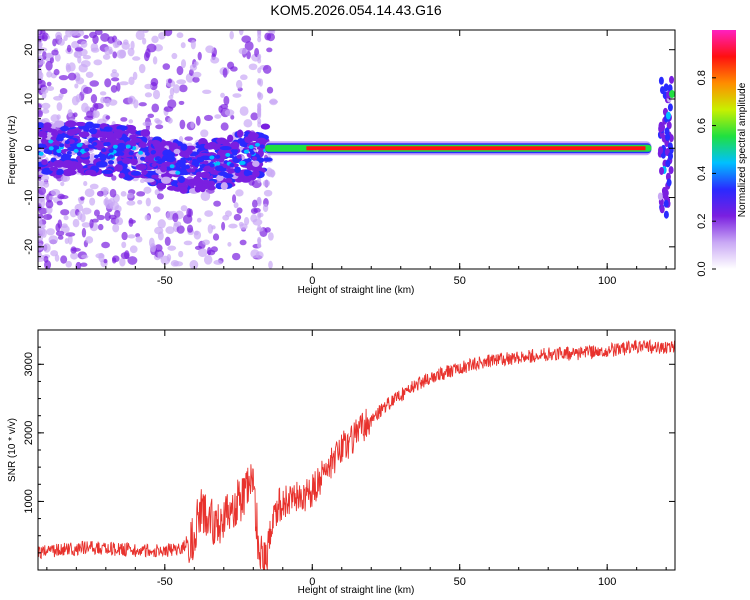  What do you see at coordinates (29, 148) in the screenshot?
I see `y-tick-label: 0` at bounding box center [29, 148].